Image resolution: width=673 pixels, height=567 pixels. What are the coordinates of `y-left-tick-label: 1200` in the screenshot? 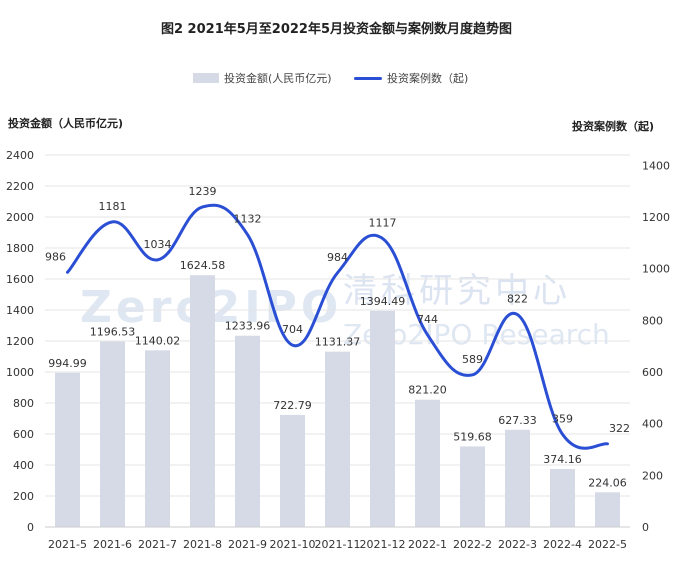 It's located at (20, 341).